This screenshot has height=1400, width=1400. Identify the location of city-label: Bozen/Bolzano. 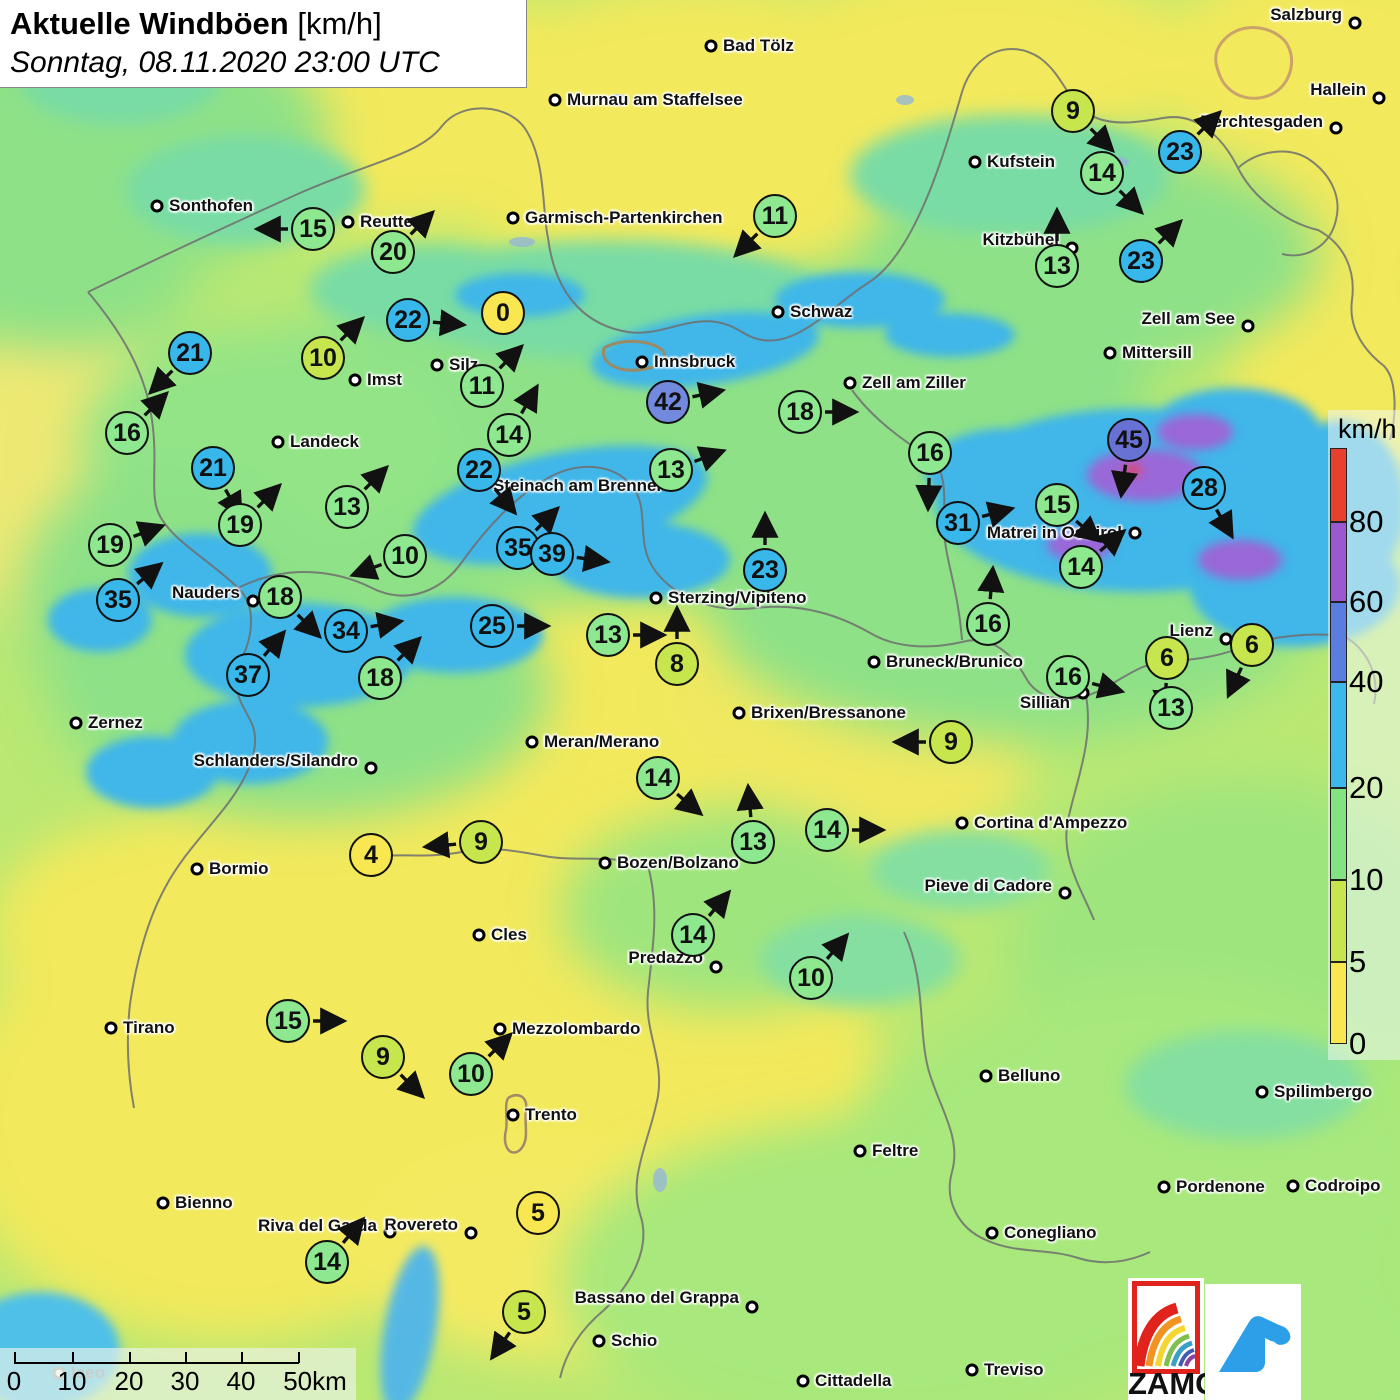
(678, 862).